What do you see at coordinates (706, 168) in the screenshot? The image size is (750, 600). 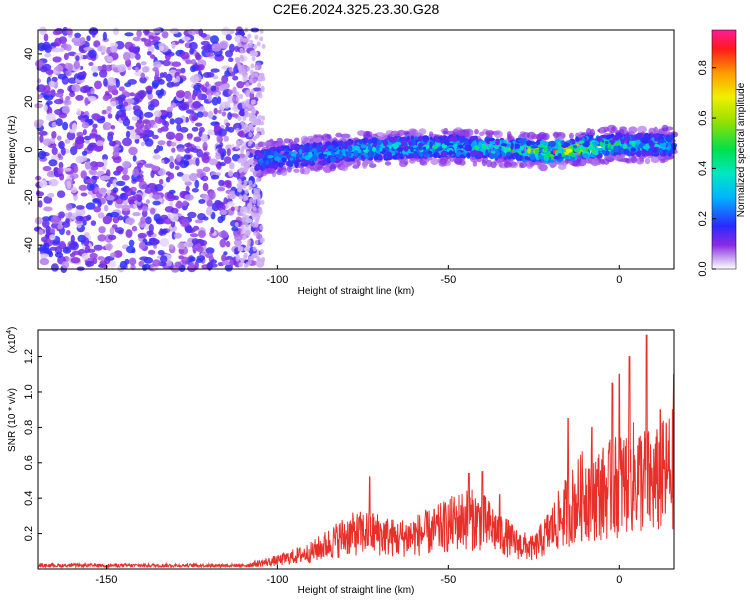 I see `colorbar-ticks: 0.0 0.2 0.4 0.6 0.8` at bounding box center [706, 168].